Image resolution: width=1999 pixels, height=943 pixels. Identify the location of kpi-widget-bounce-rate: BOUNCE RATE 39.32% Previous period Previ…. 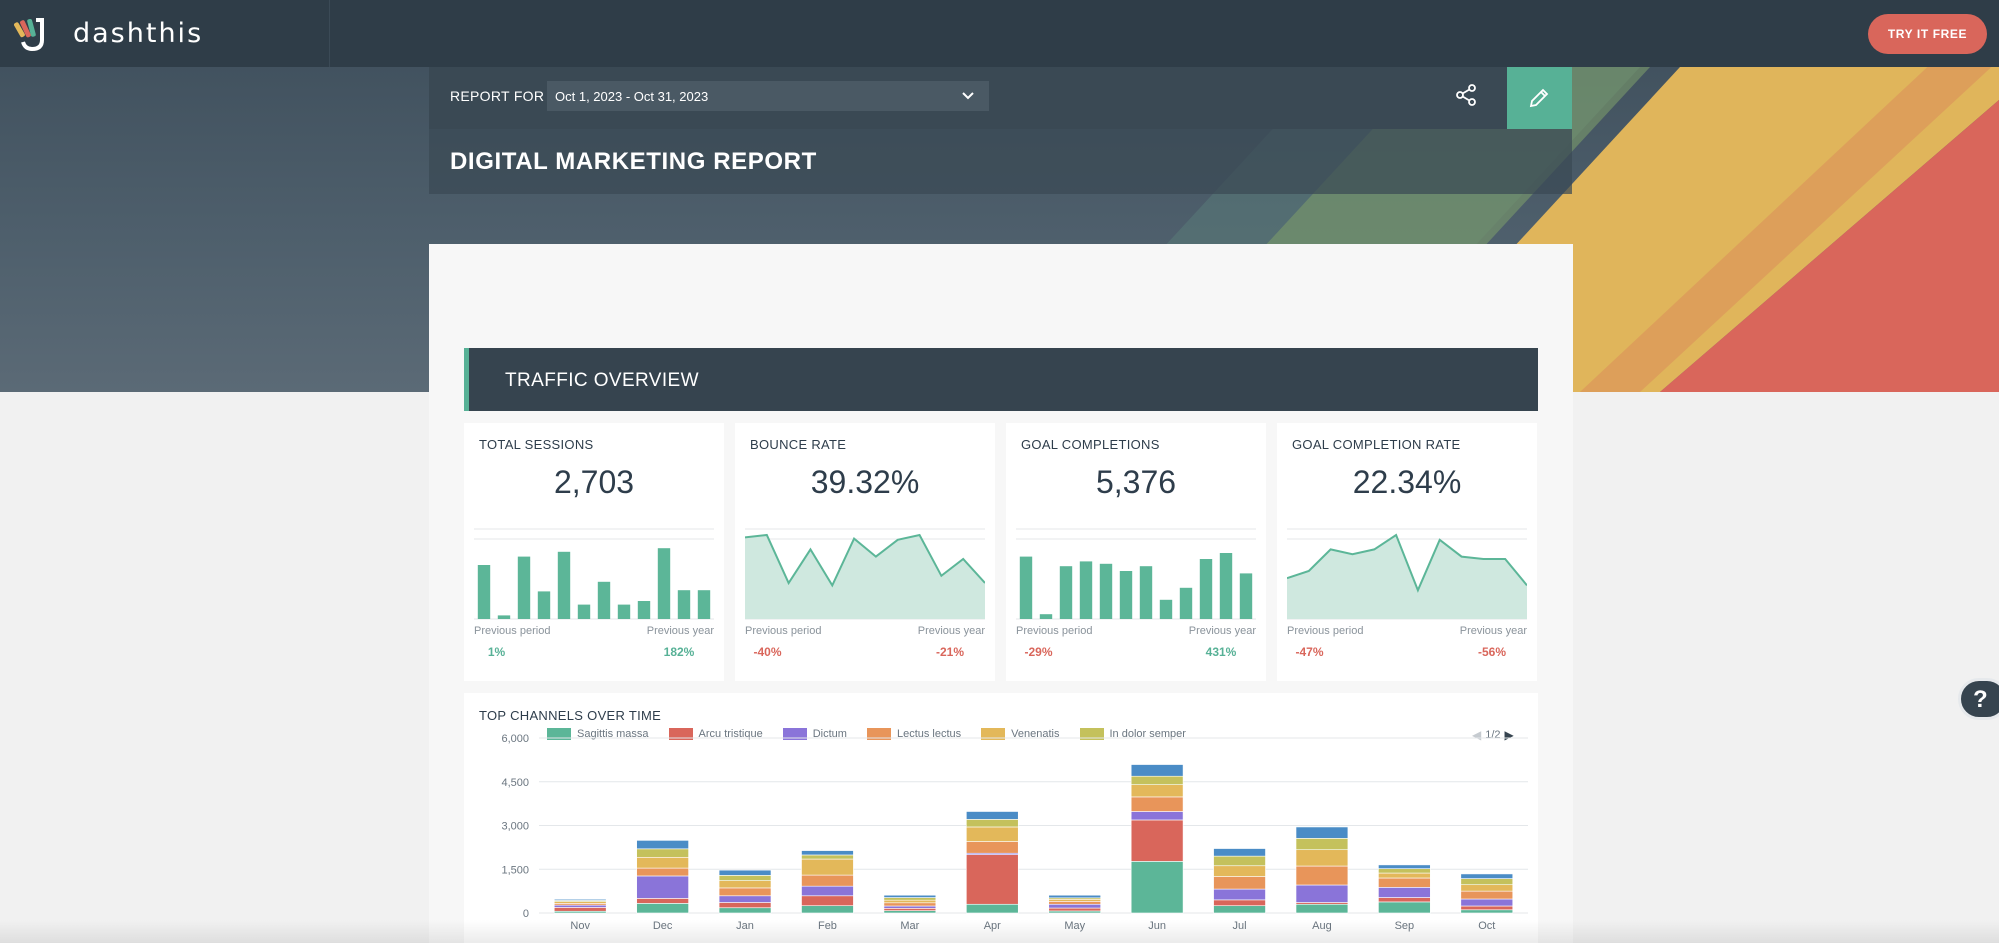
(865, 552).